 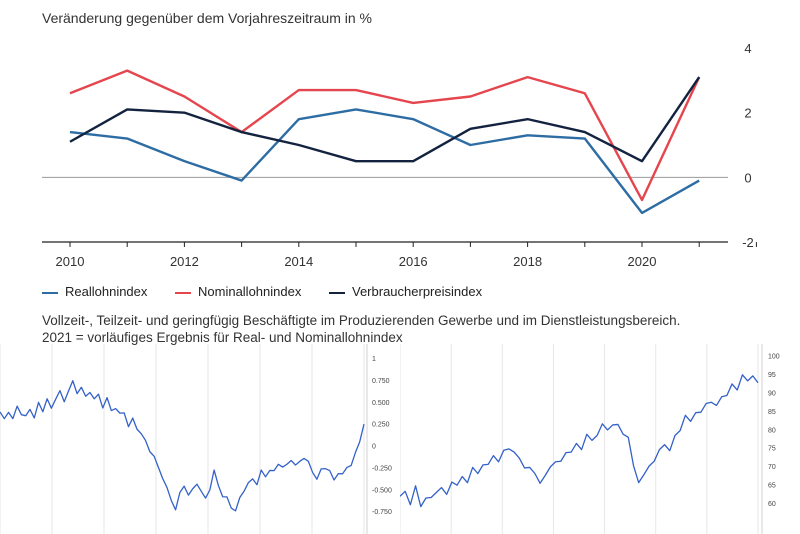 I want to click on y-tick-label: 4, so click(x=747, y=48).